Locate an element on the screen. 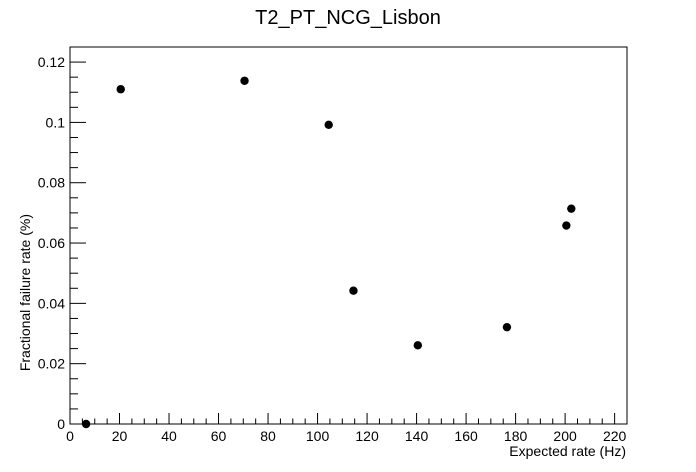 The image size is (696, 472). x-tick-label: 60 is located at coordinates (219, 436).